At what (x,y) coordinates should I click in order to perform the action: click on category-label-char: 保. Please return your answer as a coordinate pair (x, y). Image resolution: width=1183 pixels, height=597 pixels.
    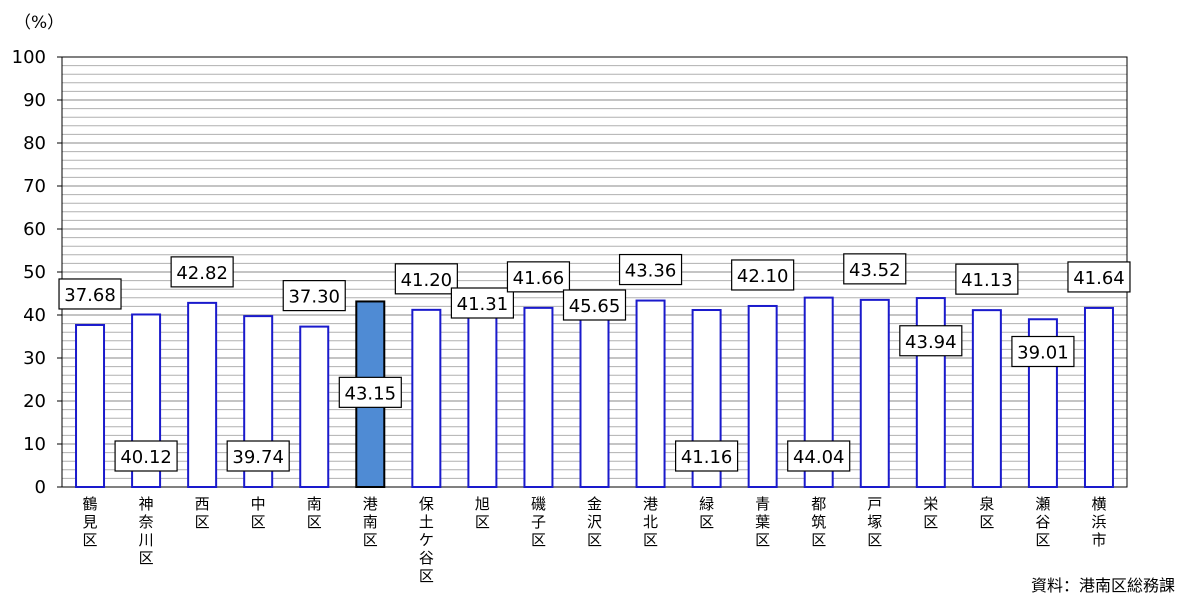
    Looking at the image, I should click on (426, 504).